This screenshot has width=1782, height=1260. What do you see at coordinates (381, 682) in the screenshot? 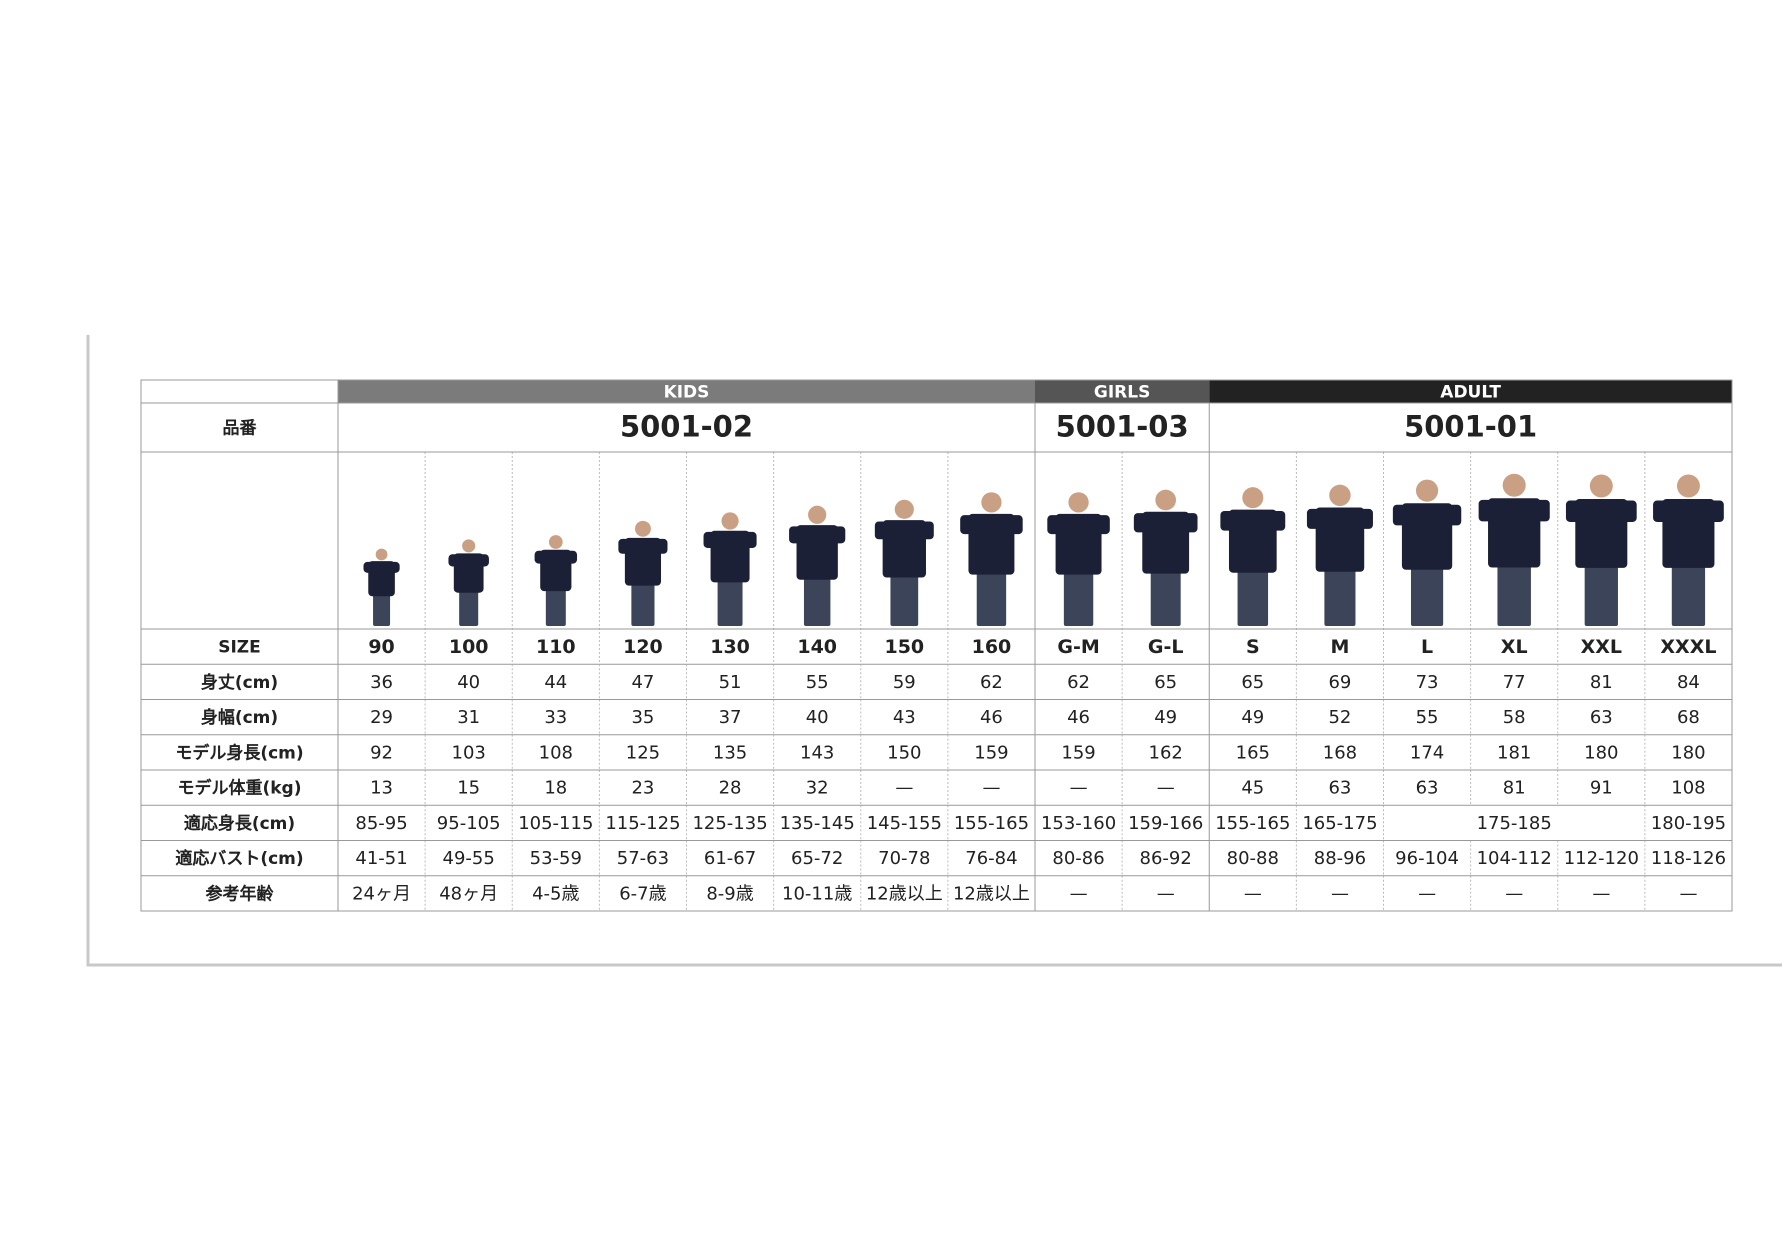
I see `cell: 36` at bounding box center [381, 682].